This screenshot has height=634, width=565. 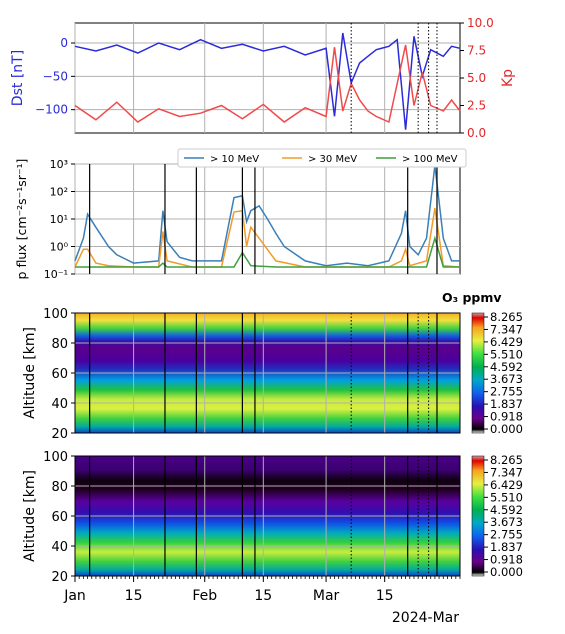 What do you see at coordinates (59, 164) in the screenshot?
I see `ytick-label: 10³` at bounding box center [59, 164].